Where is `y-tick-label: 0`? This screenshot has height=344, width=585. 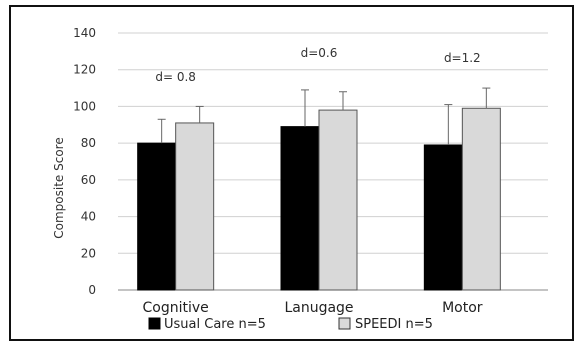 y-tick-label: 0 is located at coordinates (92, 290).